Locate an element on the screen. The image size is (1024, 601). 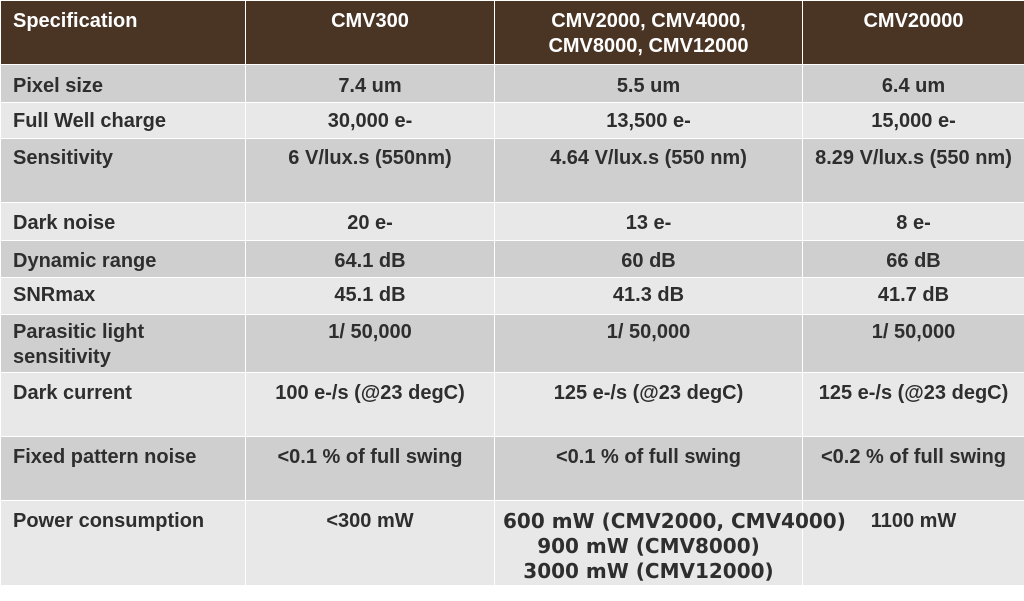
row-label: Dark current is located at coordinates (123, 404).